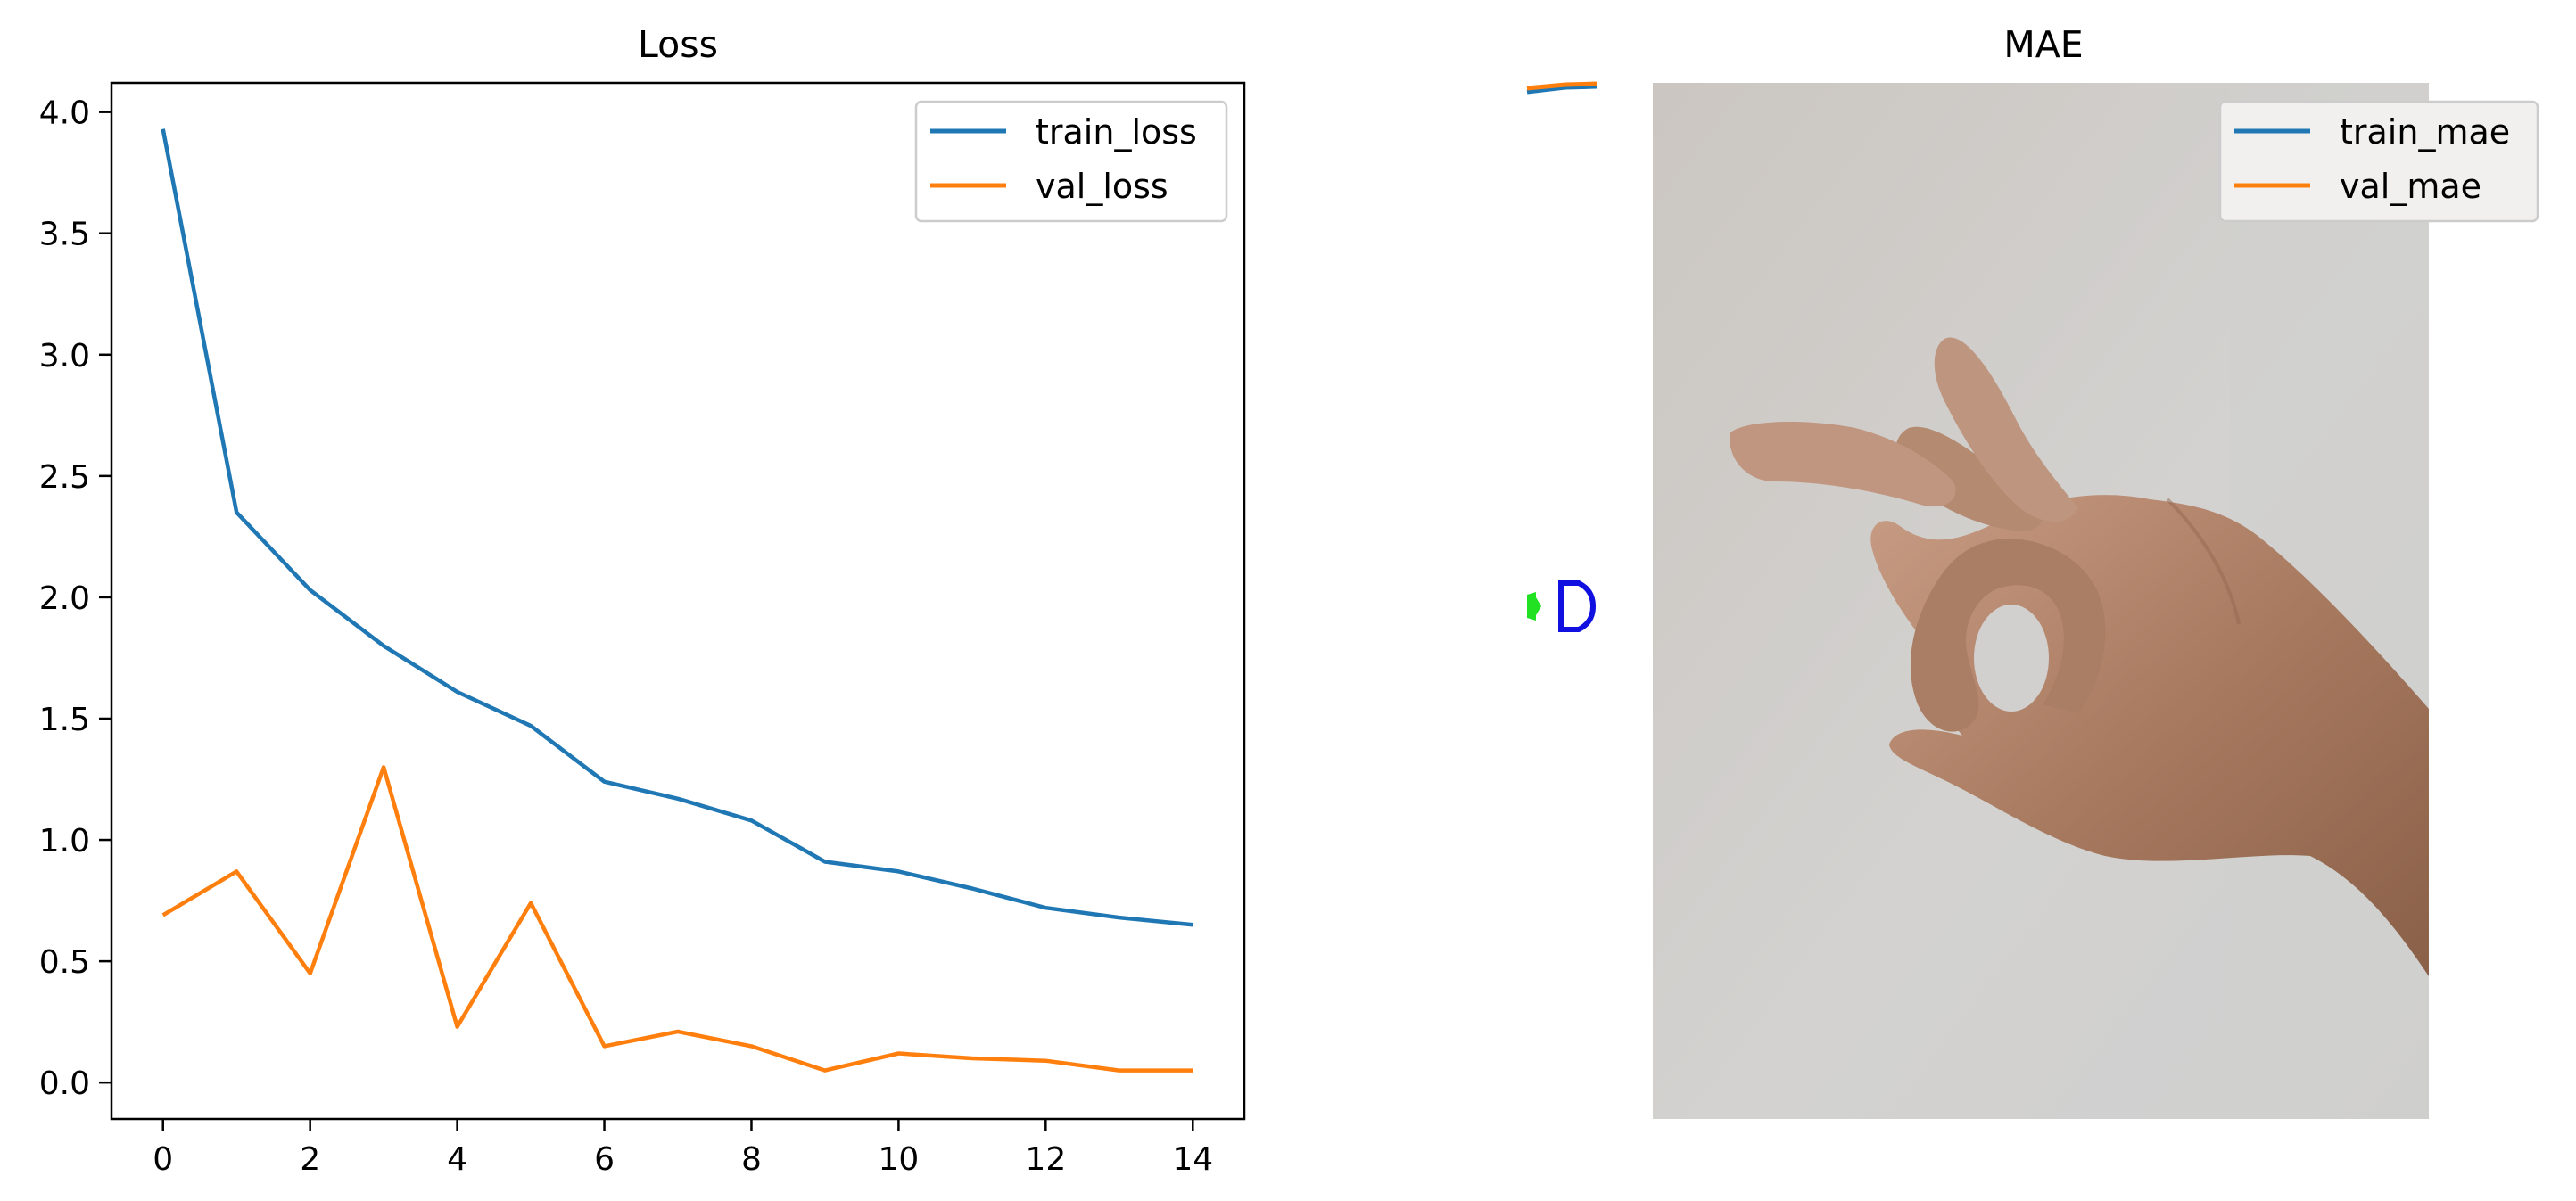 This screenshot has height=1201, width=2576. What do you see at coordinates (1534, 606) in the screenshot?
I see `green-marker-icon` at bounding box center [1534, 606].